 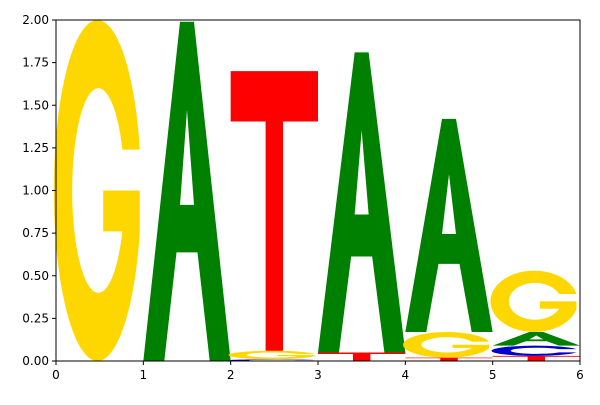 I want to click on y-tick-label: 1.50, so click(x=35, y=105).